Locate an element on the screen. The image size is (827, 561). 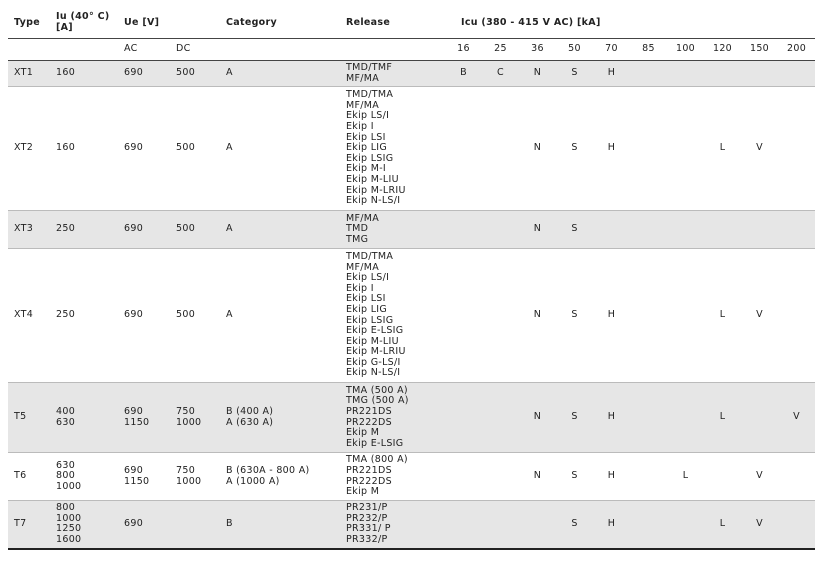
ue-dc: 500 is located at coordinates (195, 316).